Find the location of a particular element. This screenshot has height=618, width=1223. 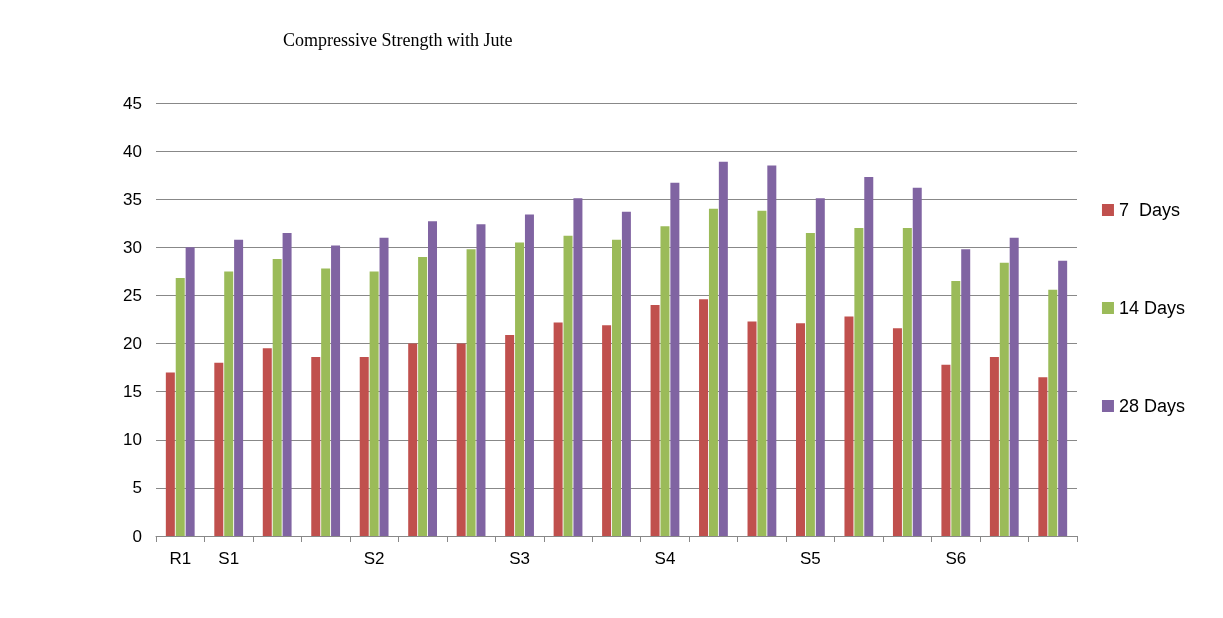

x-tick-label: S5 is located at coordinates (810, 558).